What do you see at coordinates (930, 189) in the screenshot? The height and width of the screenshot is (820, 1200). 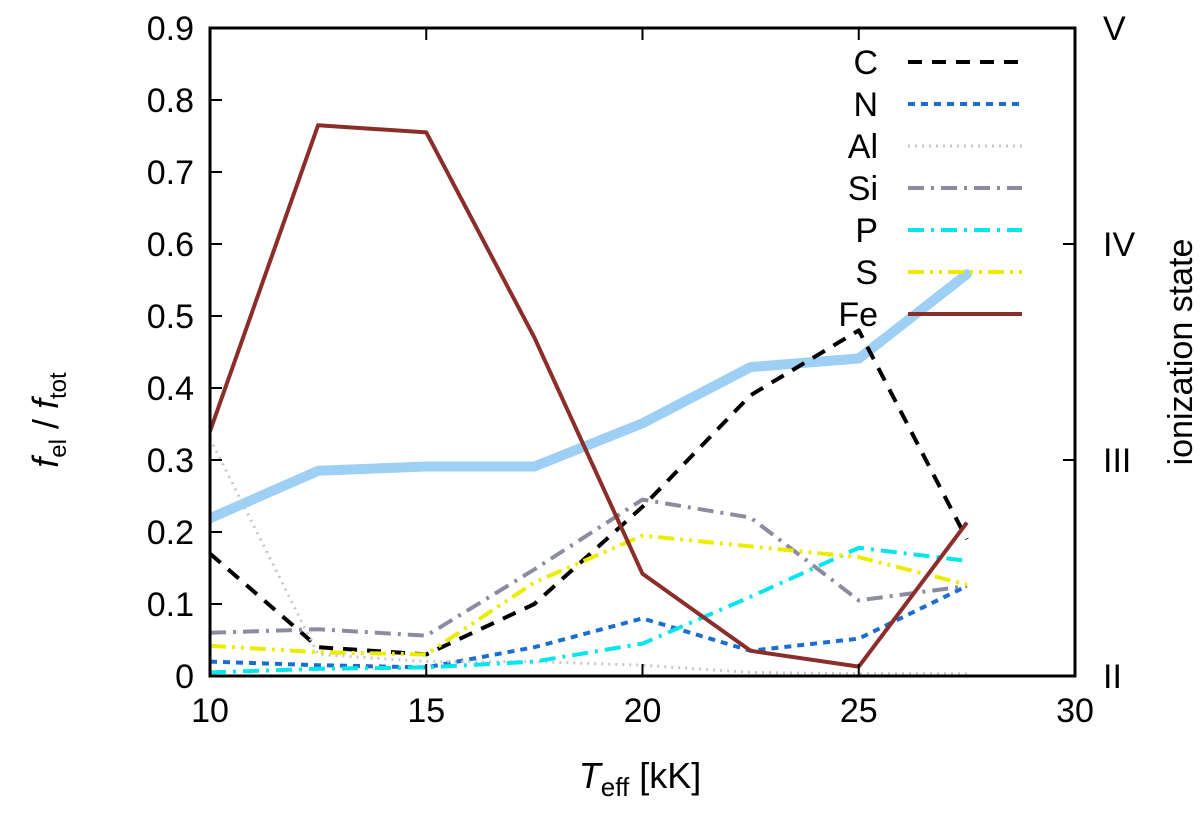 I see `legend: CN Al Si PS Fe` at bounding box center [930, 189].